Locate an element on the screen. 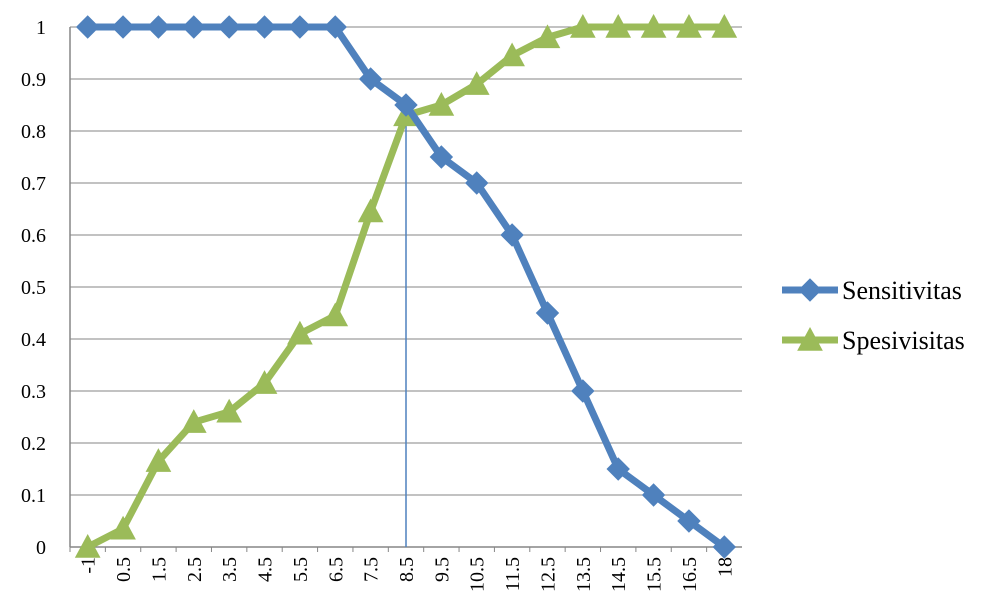 This screenshot has height=612, width=996. legend-item-sensitivitas: Sensitivitas is located at coordinates (872, 290).